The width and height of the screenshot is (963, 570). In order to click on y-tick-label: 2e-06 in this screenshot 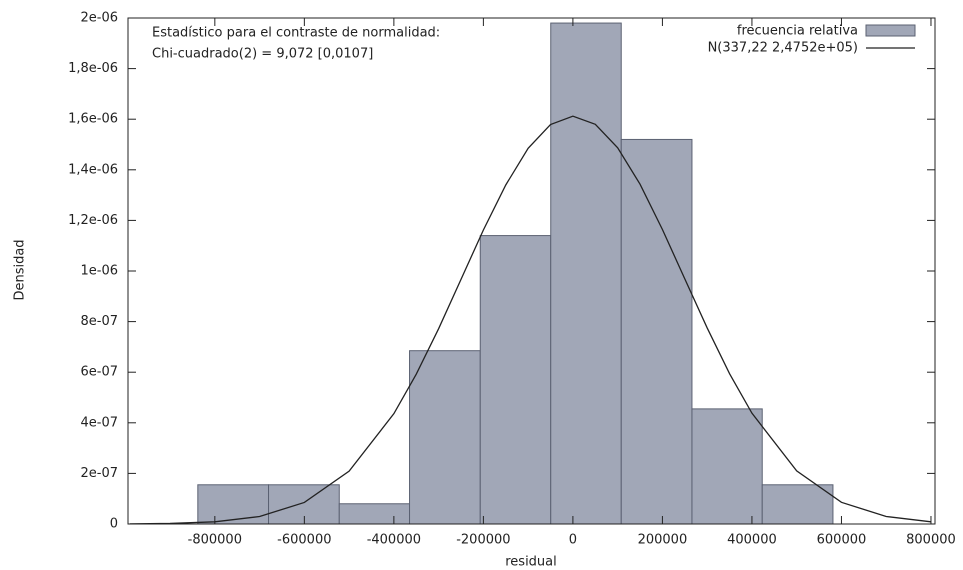, I will do `click(99, 18)`.